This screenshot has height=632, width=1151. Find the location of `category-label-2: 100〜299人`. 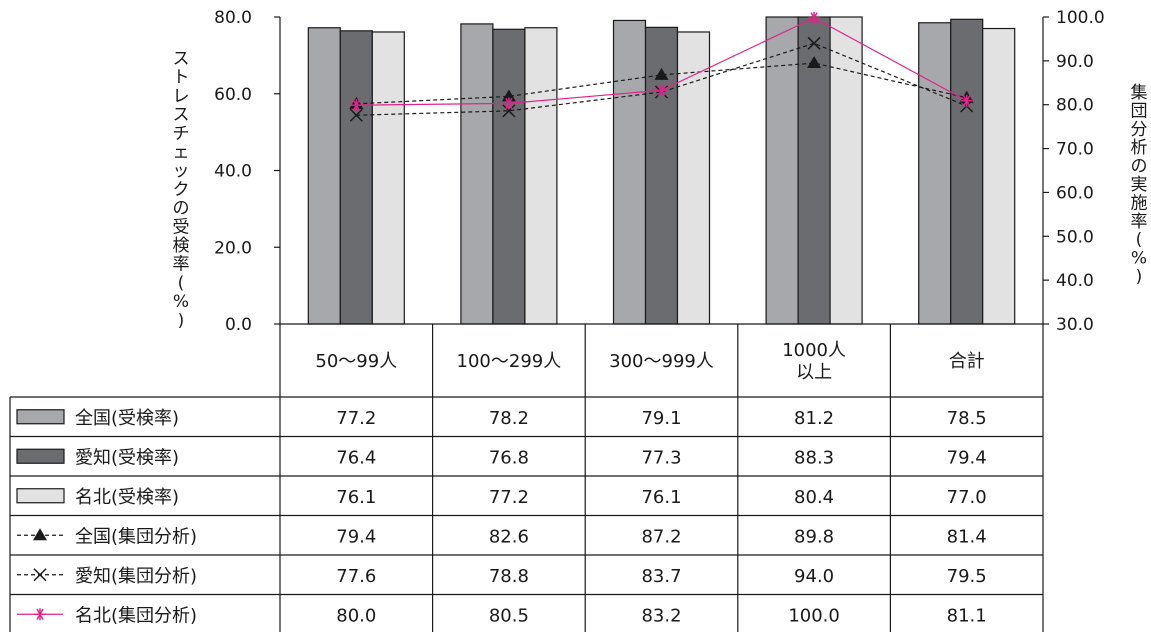

category-label-2: 100〜299人 is located at coordinates (509, 361).